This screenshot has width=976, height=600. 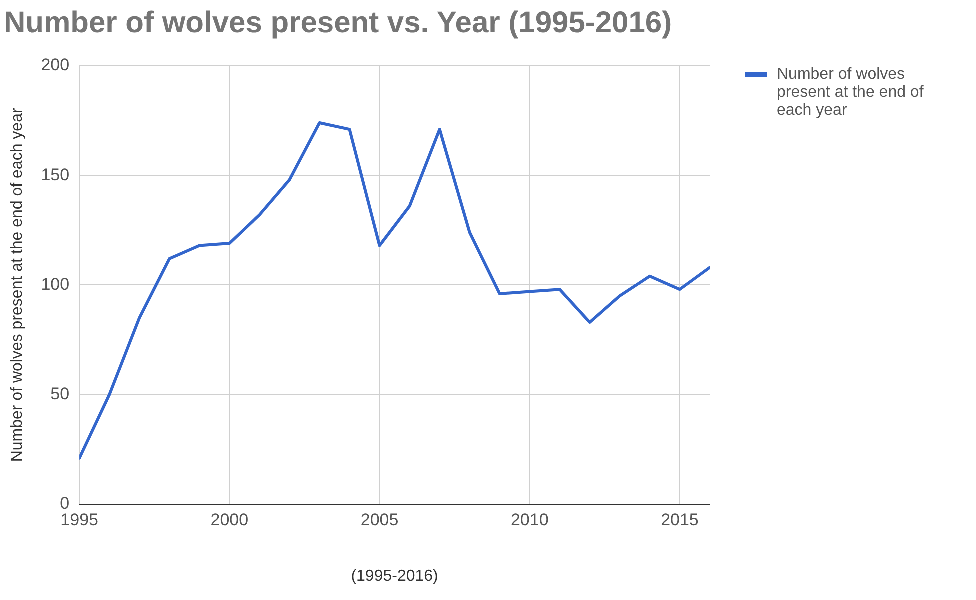 I want to click on y-axis-title: Number of wolves present at the end of each year, so click(x=17, y=285).